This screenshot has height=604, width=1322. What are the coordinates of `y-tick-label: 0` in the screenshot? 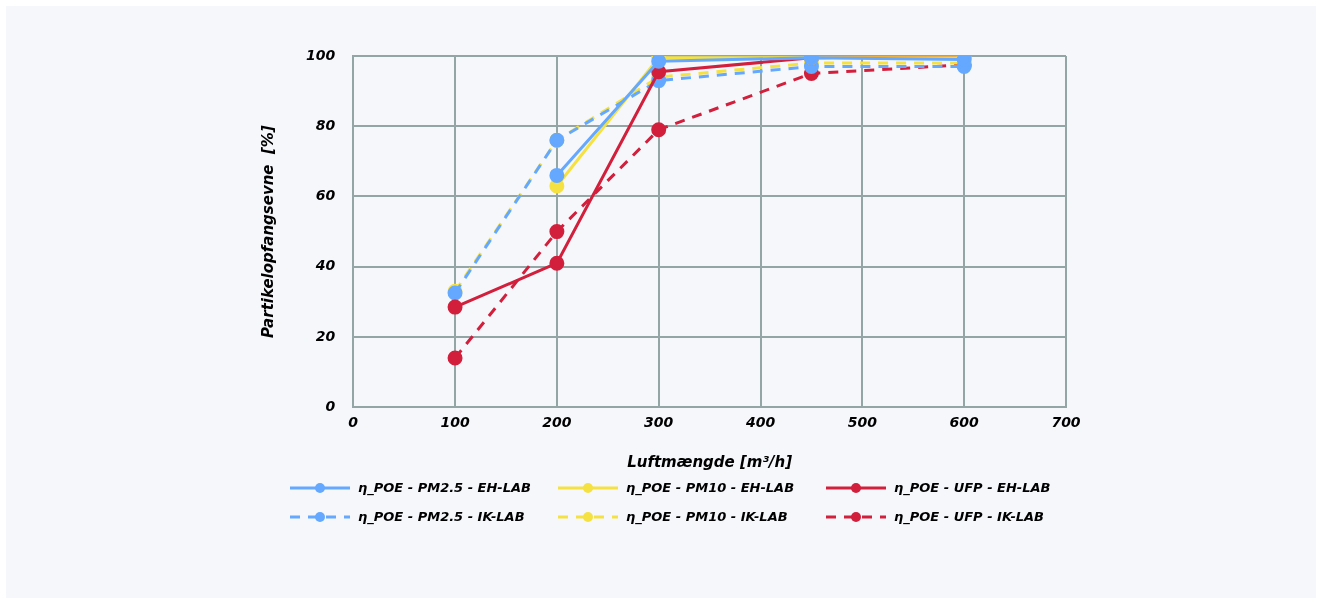 It's located at (330, 405).